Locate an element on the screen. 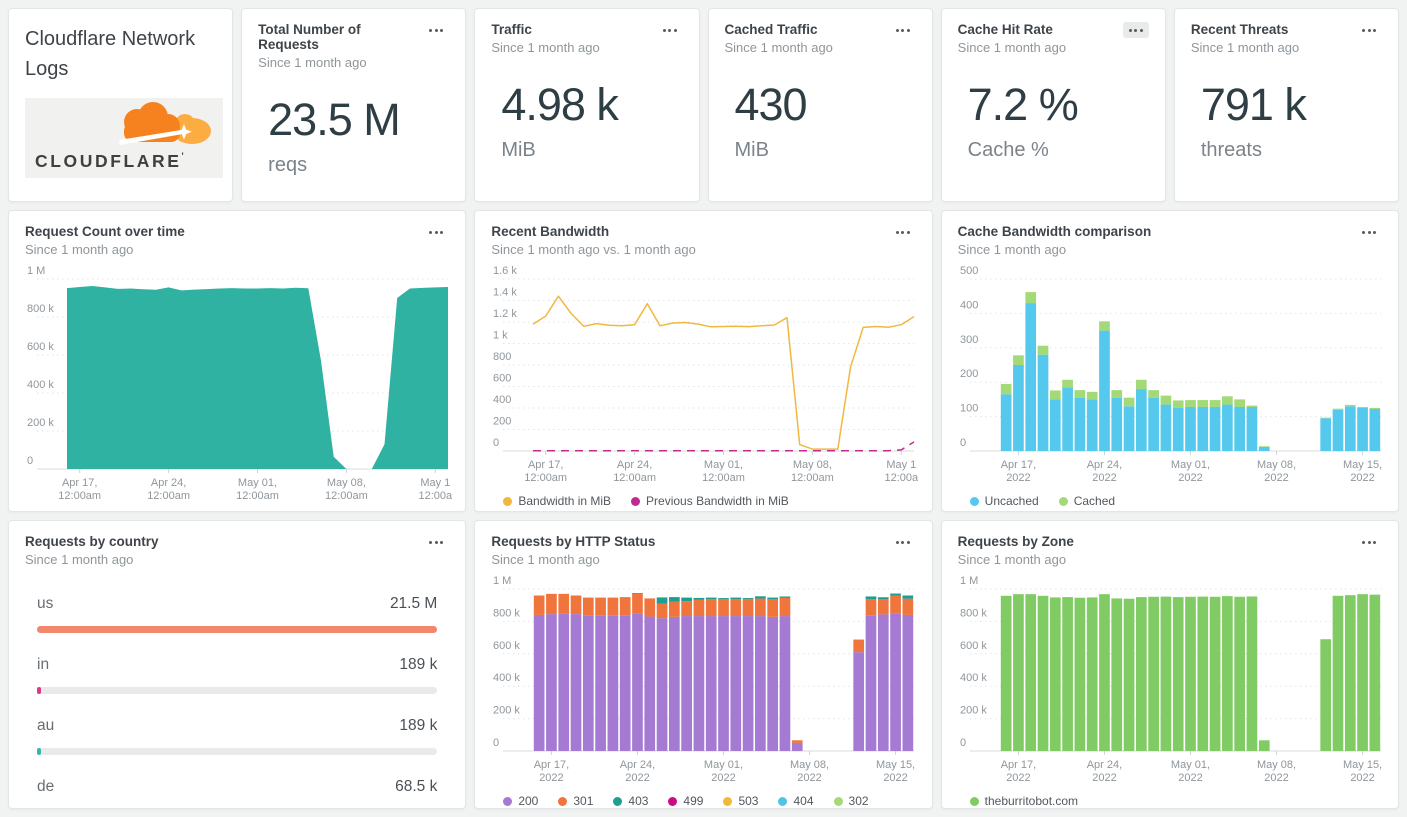 The height and width of the screenshot is (817, 1407). chart-legend: Uncached Cached is located at coordinates (1170, 501).